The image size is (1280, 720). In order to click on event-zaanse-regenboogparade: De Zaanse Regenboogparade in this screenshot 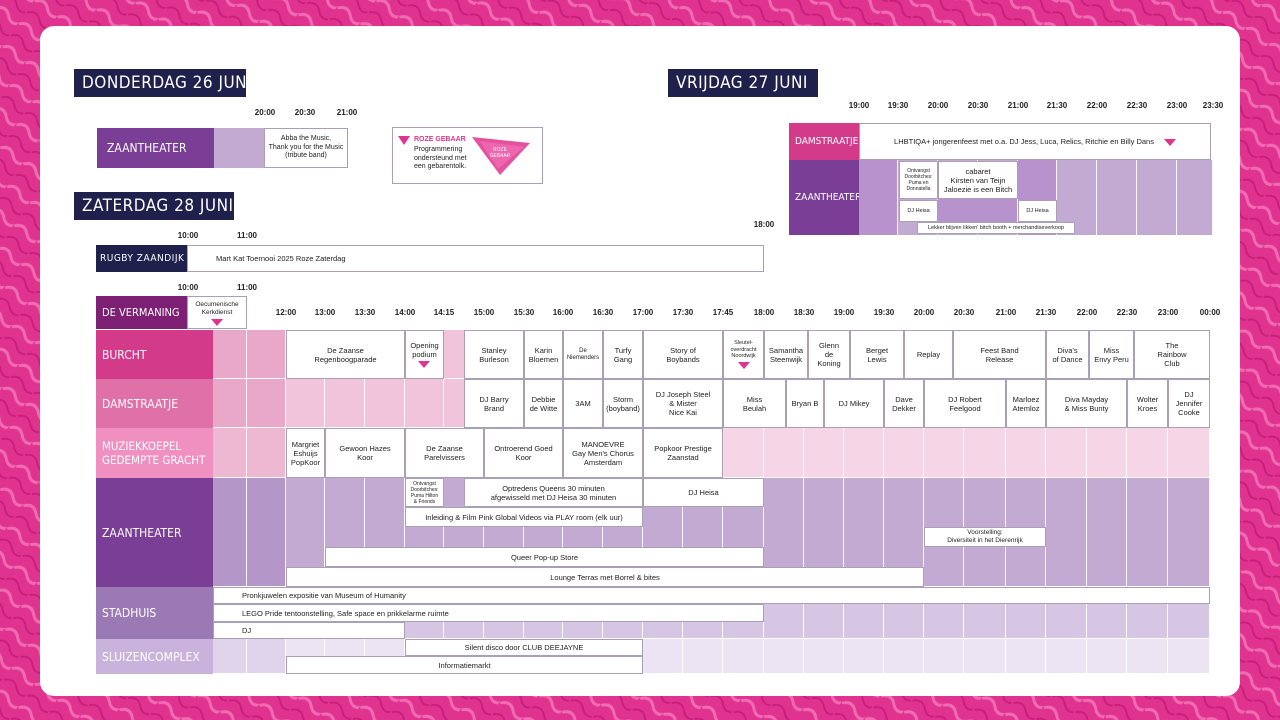, I will do `click(345, 354)`.